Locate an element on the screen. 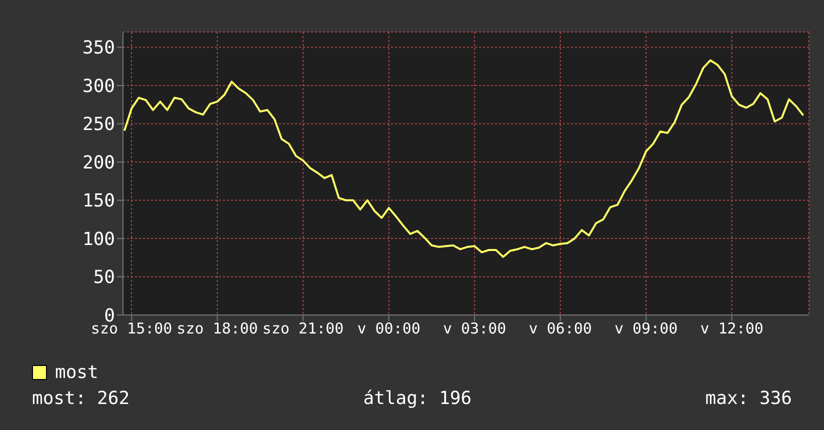  x-tick-label: v 03:00 is located at coordinates (474, 329).